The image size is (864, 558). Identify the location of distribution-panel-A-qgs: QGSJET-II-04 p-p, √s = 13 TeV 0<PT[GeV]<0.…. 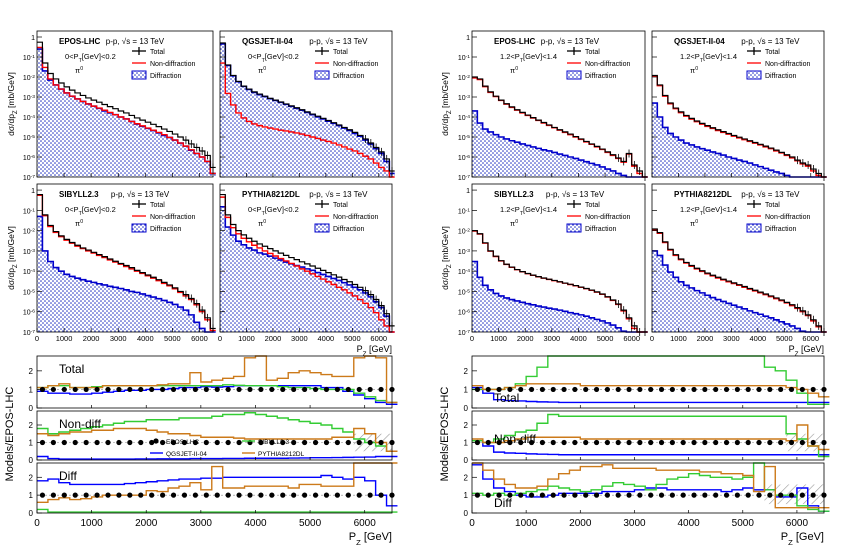
(307, 104).